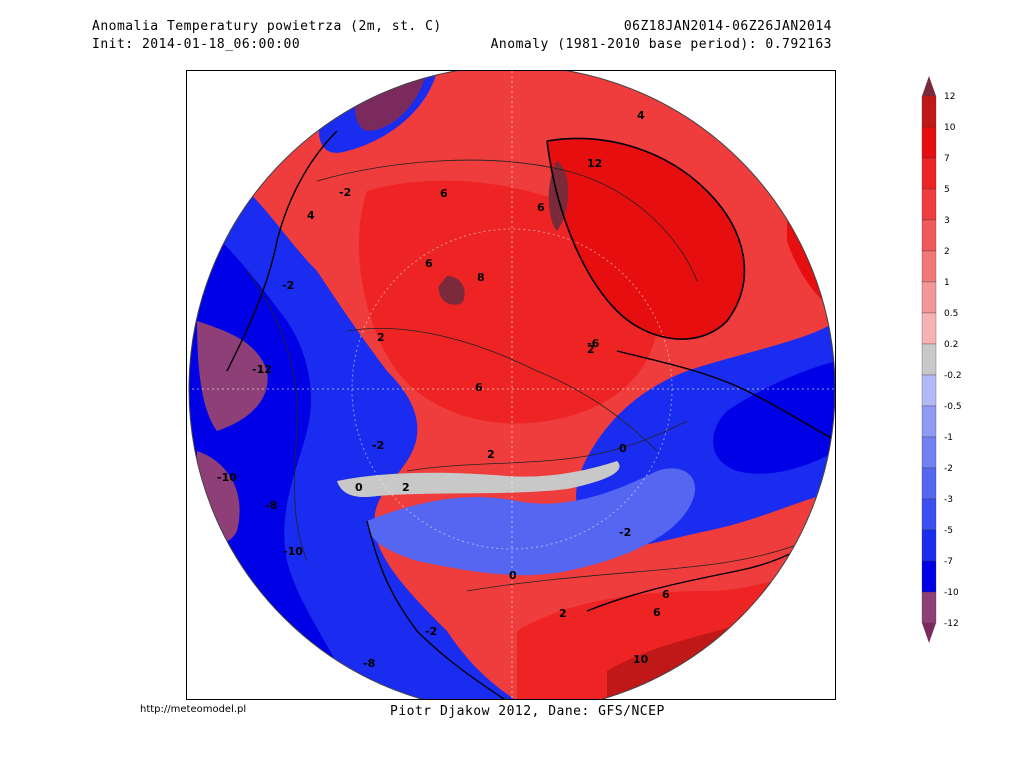  Describe the element at coordinates (774, 417) in the screenshot. I see `region-cold-east-deep` at that location.